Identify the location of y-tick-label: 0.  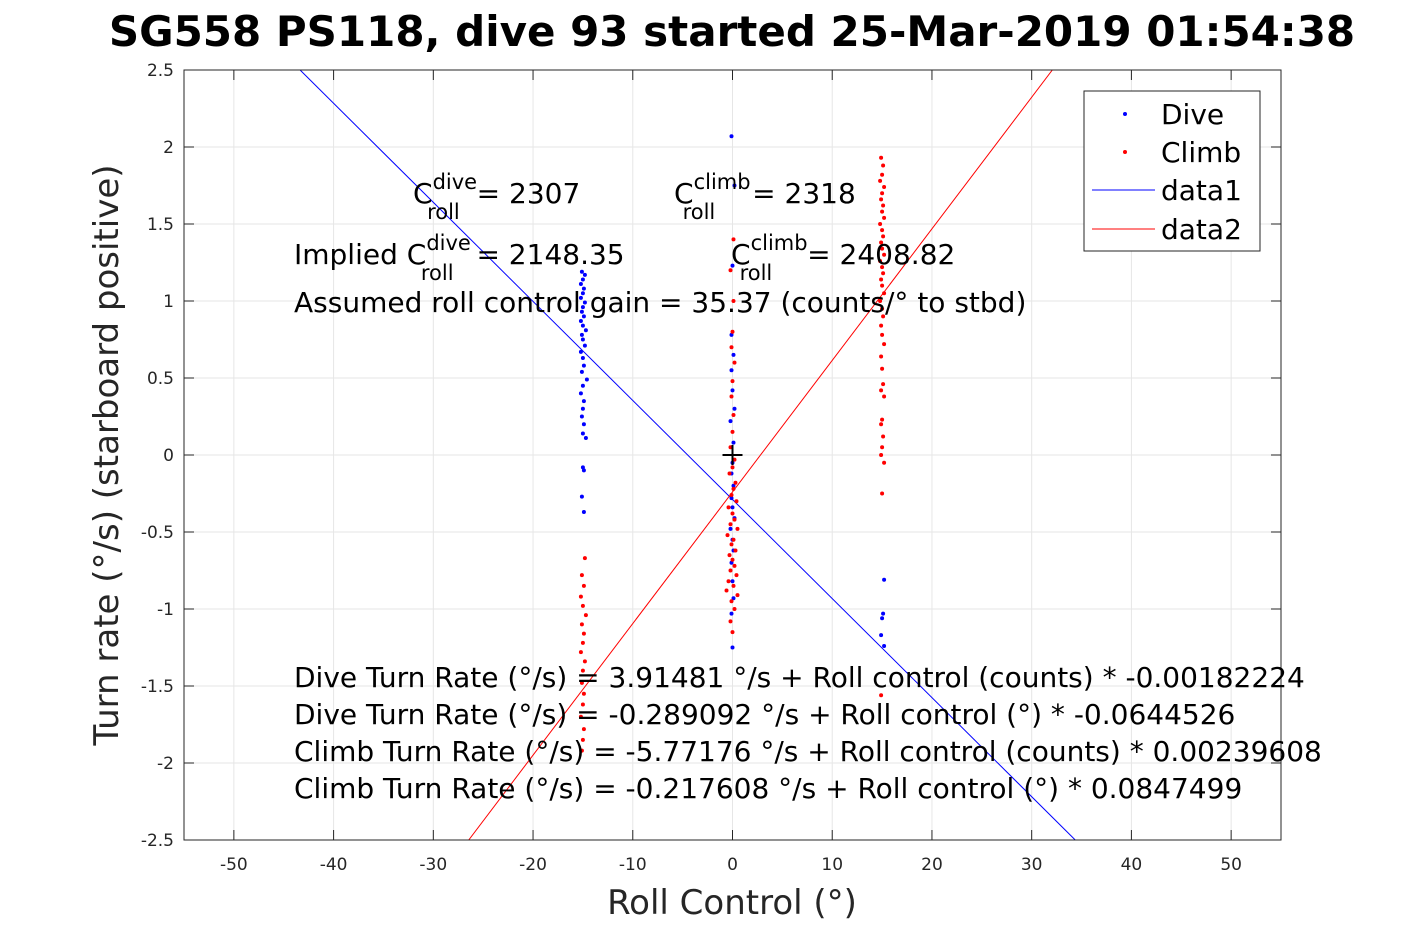
(168, 456).